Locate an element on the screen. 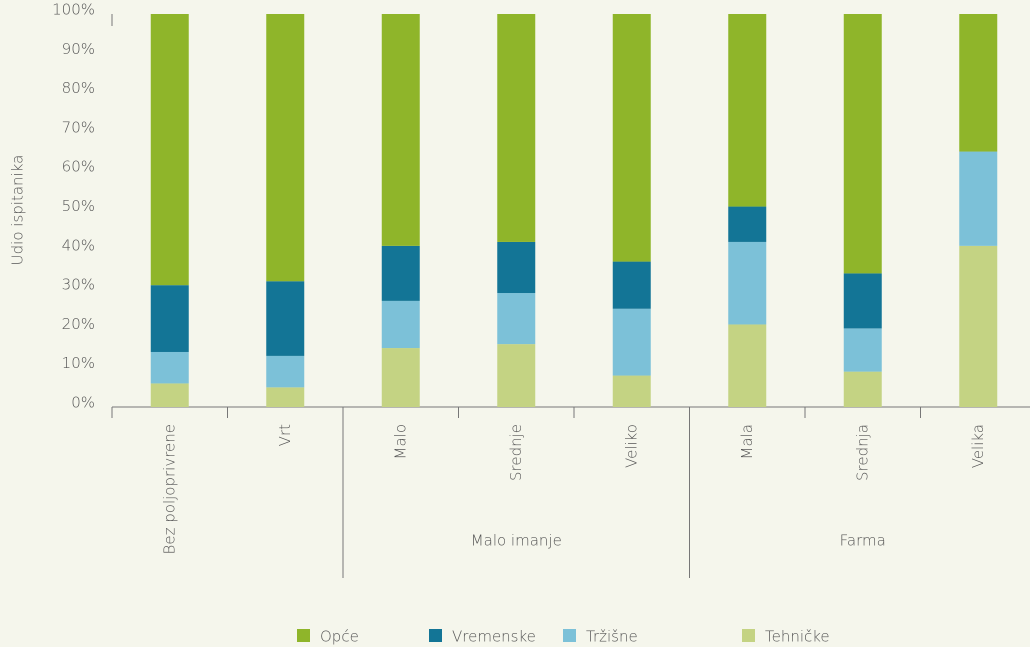 The width and height of the screenshot is (1030, 647). legend-label: Tehničke is located at coordinates (797, 637).